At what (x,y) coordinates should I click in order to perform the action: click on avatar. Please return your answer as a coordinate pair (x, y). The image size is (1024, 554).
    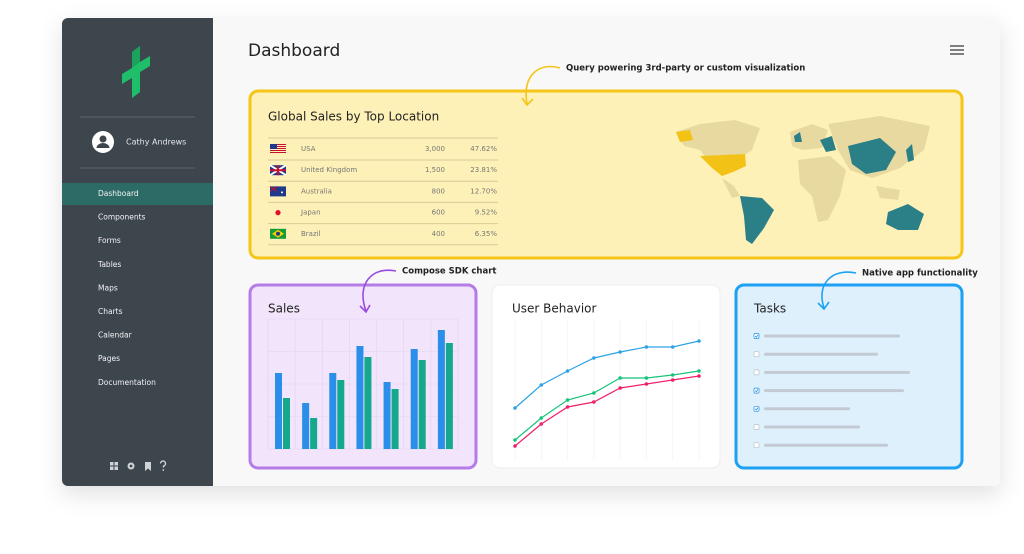
    Looking at the image, I should click on (103, 142).